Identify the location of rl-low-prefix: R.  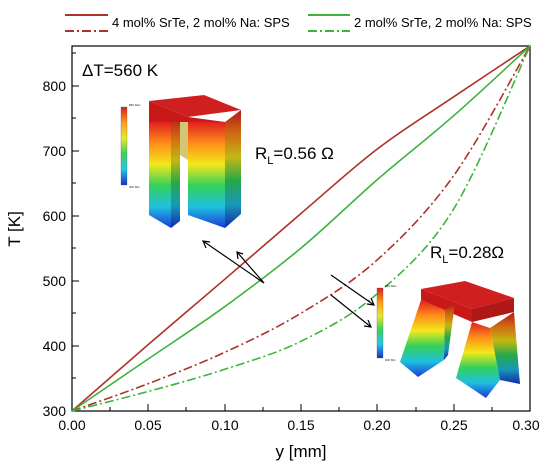
(436, 252).